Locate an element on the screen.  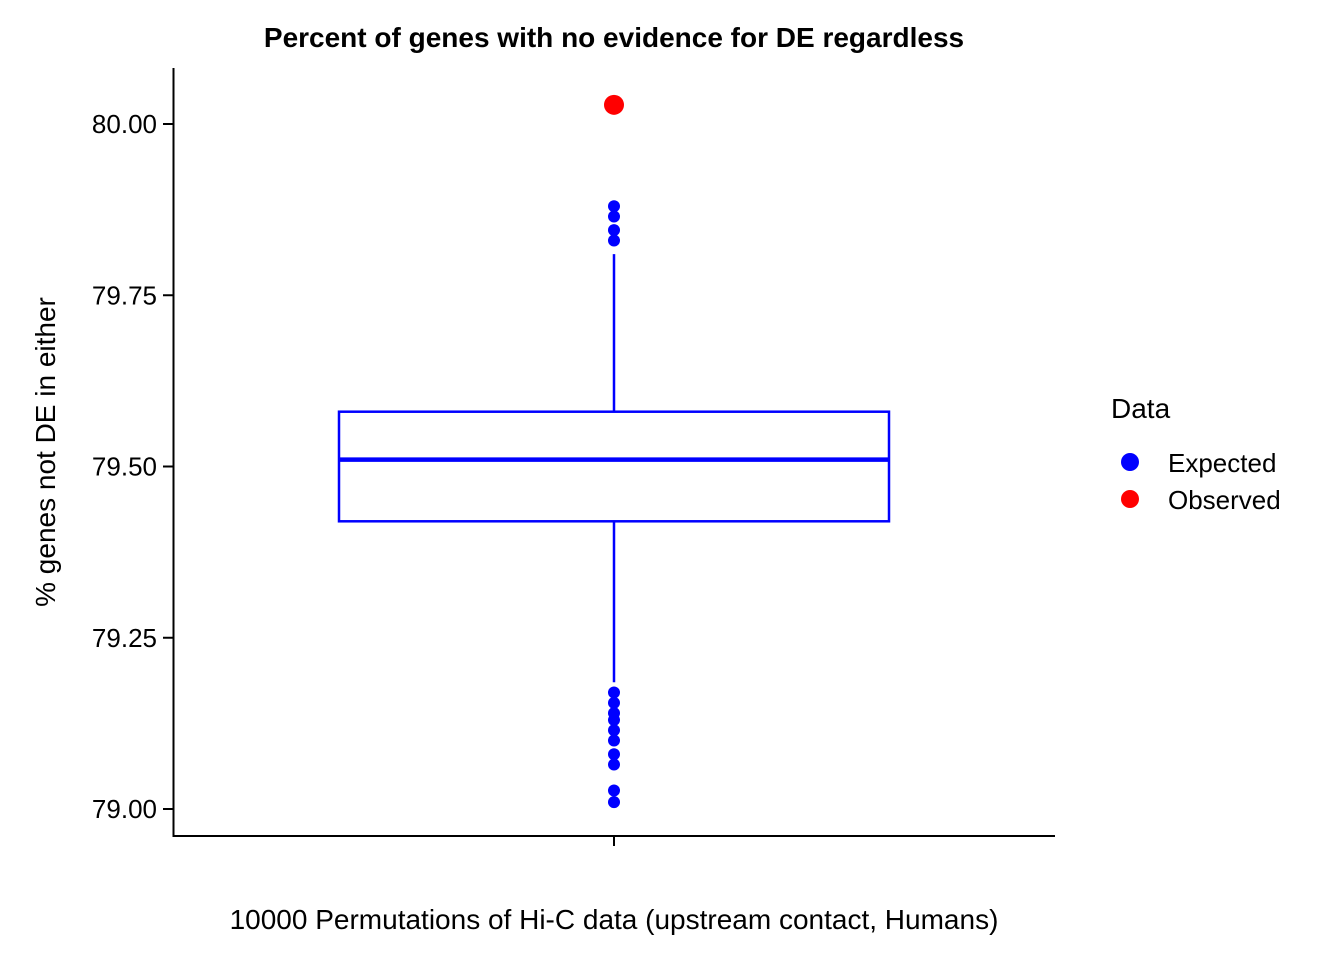
legend-label-expected: Expected is located at coordinates (1222, 463).